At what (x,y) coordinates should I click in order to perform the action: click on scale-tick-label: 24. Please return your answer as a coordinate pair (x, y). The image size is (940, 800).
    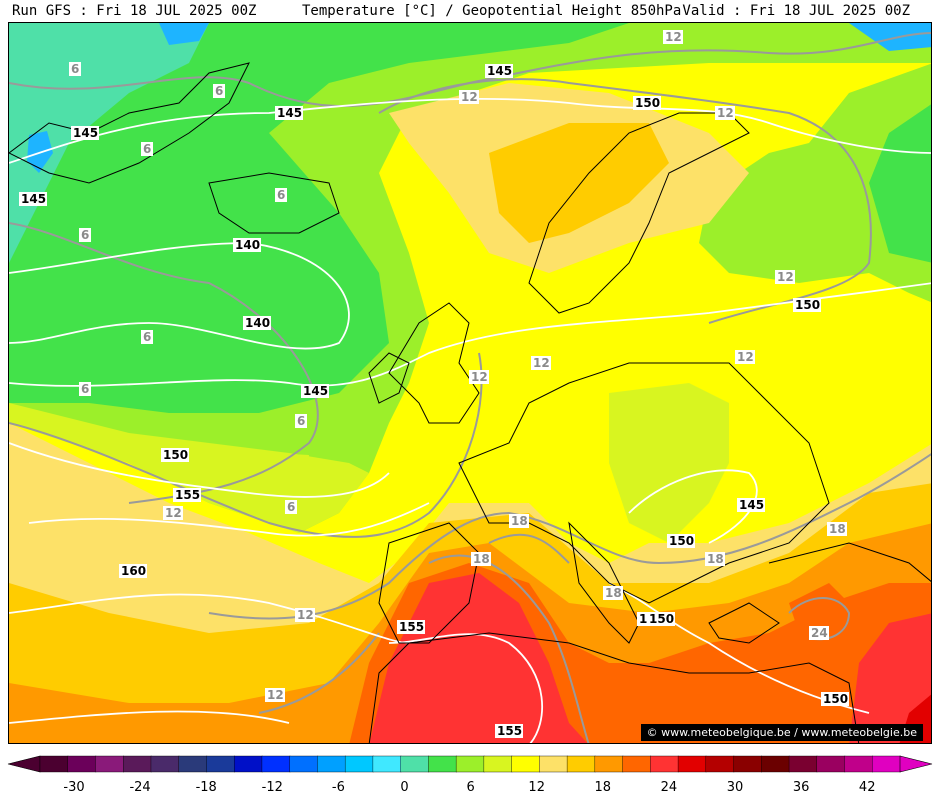
    Looking at the image, I should click on (669, 787).